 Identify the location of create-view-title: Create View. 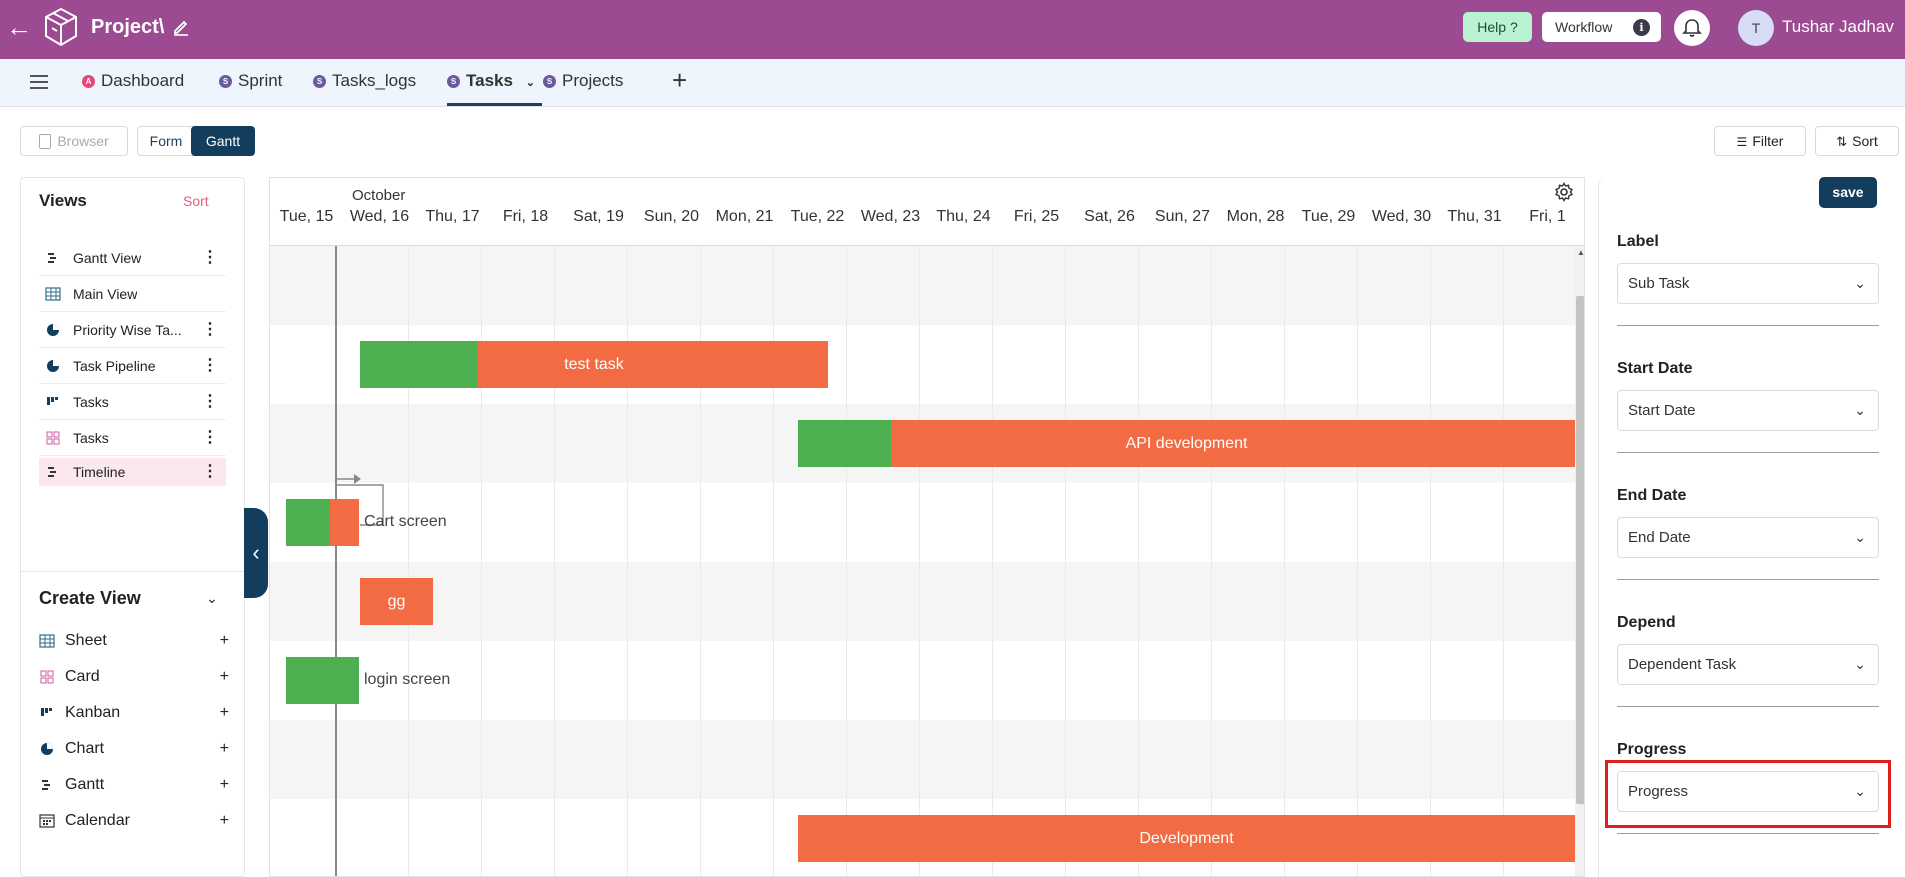
(90, 598).